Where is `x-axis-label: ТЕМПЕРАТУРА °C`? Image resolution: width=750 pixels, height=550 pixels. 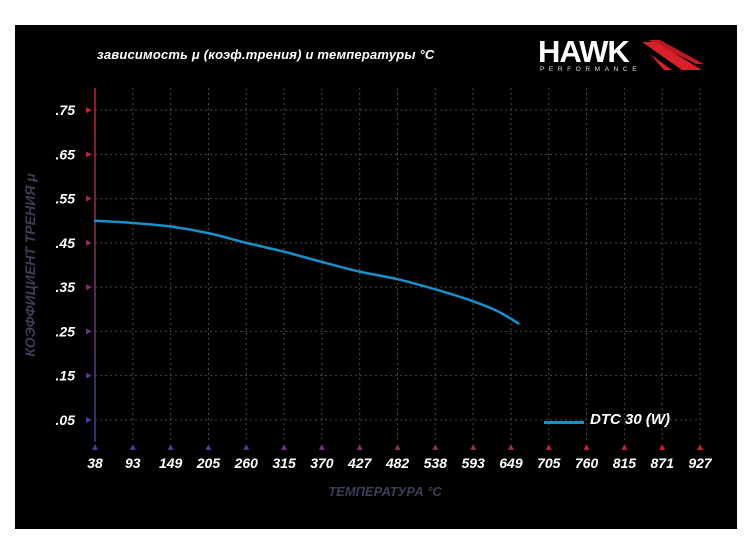
x-axis-label: ТЕМПЕРАТУРА °C is located at coordinates (385, 491).